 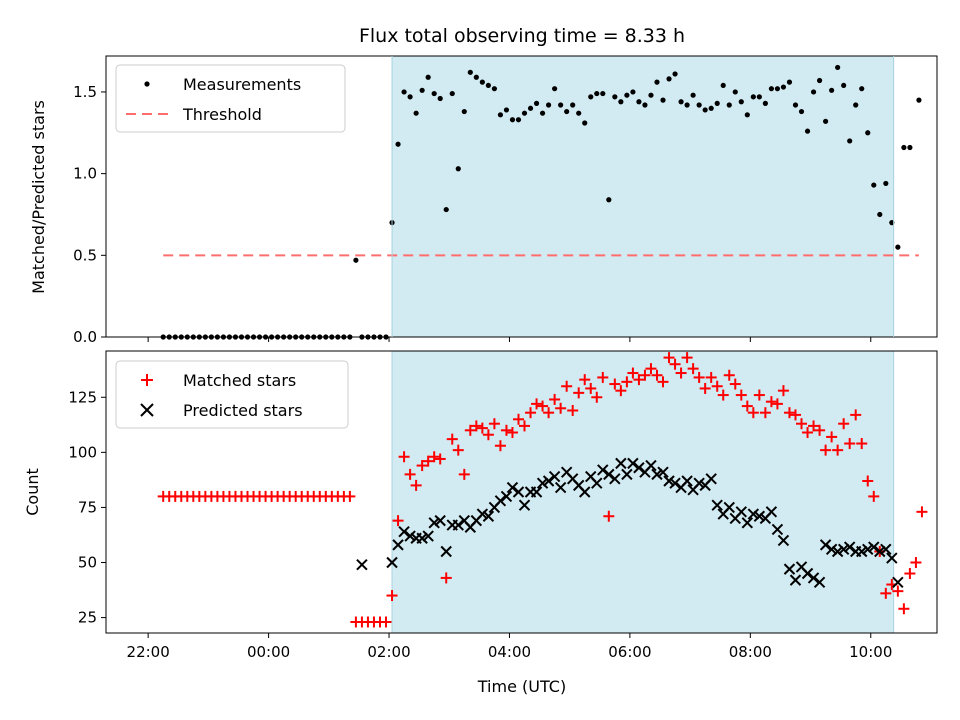 I want to click on legend-matched-label: Matched stars, so click(x=239, y=380).